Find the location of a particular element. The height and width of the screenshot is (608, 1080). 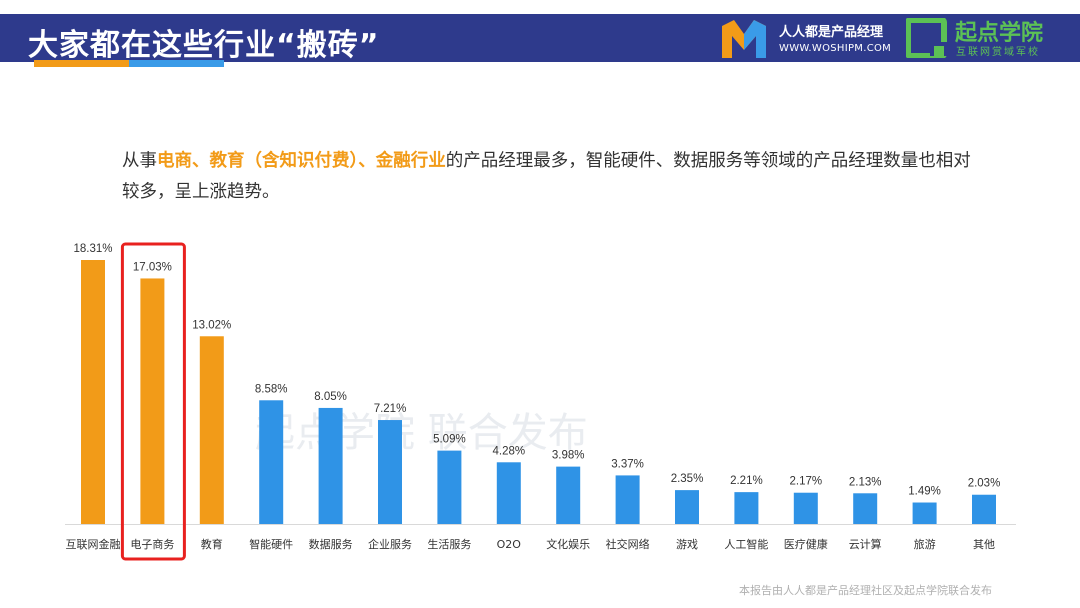

title-bar is located at coordinates (352, 38).